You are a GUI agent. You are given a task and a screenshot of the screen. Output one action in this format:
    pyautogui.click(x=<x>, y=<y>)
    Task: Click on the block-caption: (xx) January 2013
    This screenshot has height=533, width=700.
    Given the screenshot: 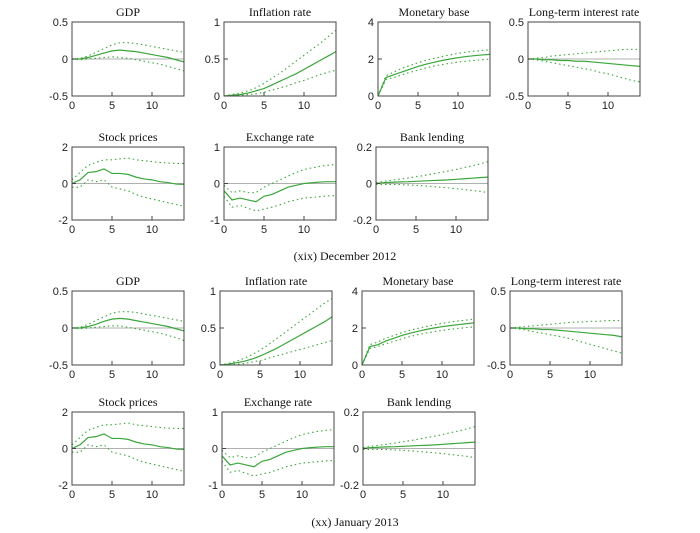 What is the action you would take?
    pyautogui.click(x=354, y=522)
    